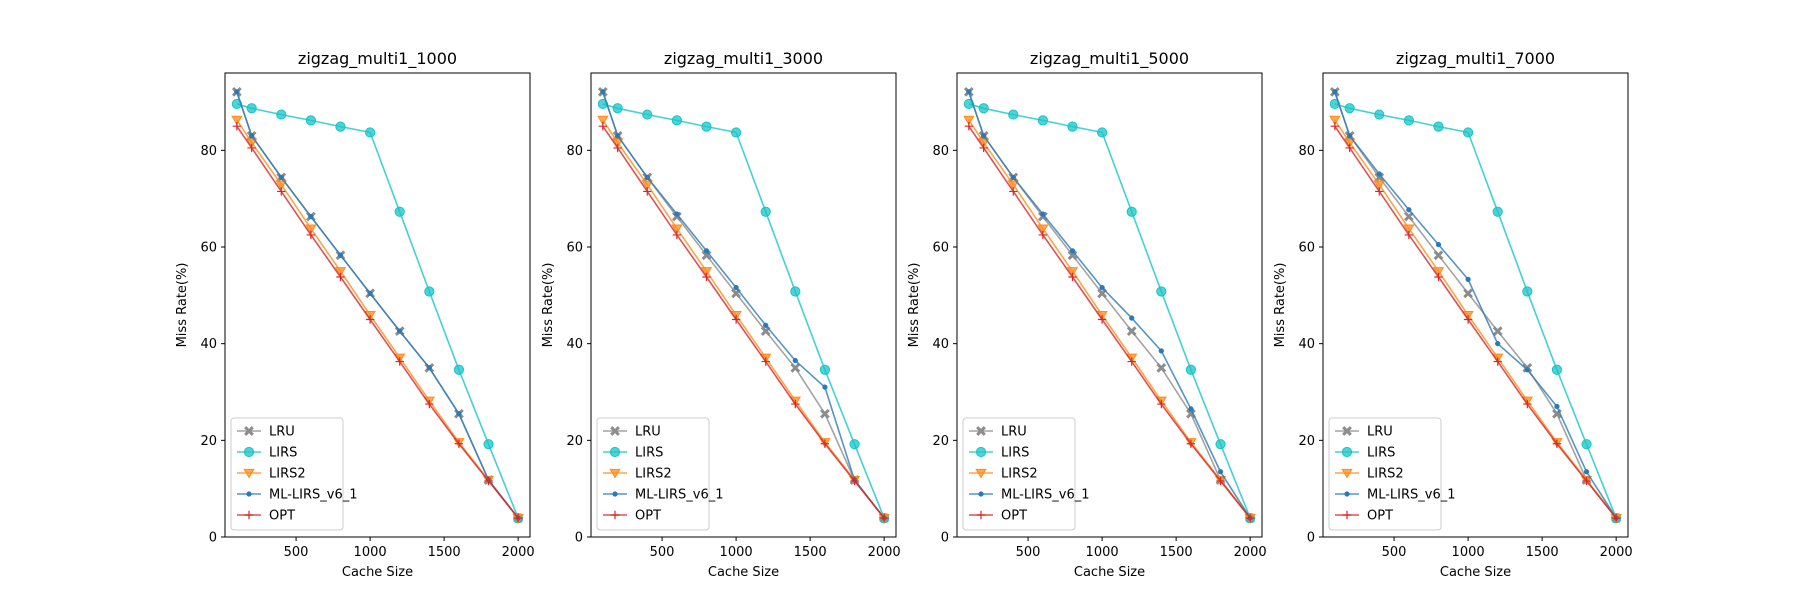 The width and height of the screenshot is (1800, 600). I want to click on y-tick-label: 60, so click(208, 248).